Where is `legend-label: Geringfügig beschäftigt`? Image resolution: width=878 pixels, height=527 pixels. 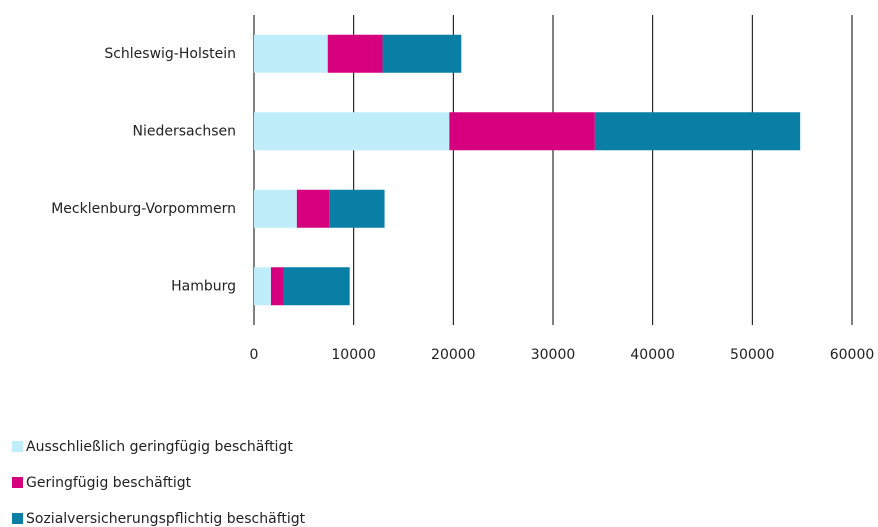
legend-label: Geringfügig beschäftigt is located at coordinates (109, 483).